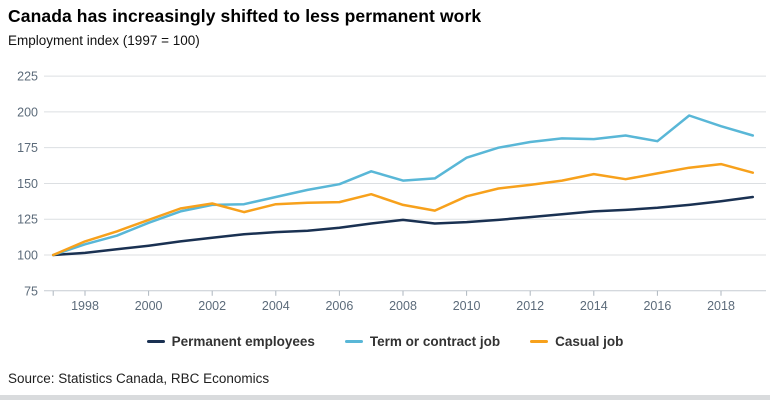  What do you see at coordinates (27, 220) in the screenshot?
I see `y-axis-tick-label: 125` at bounding box center [27, 220].